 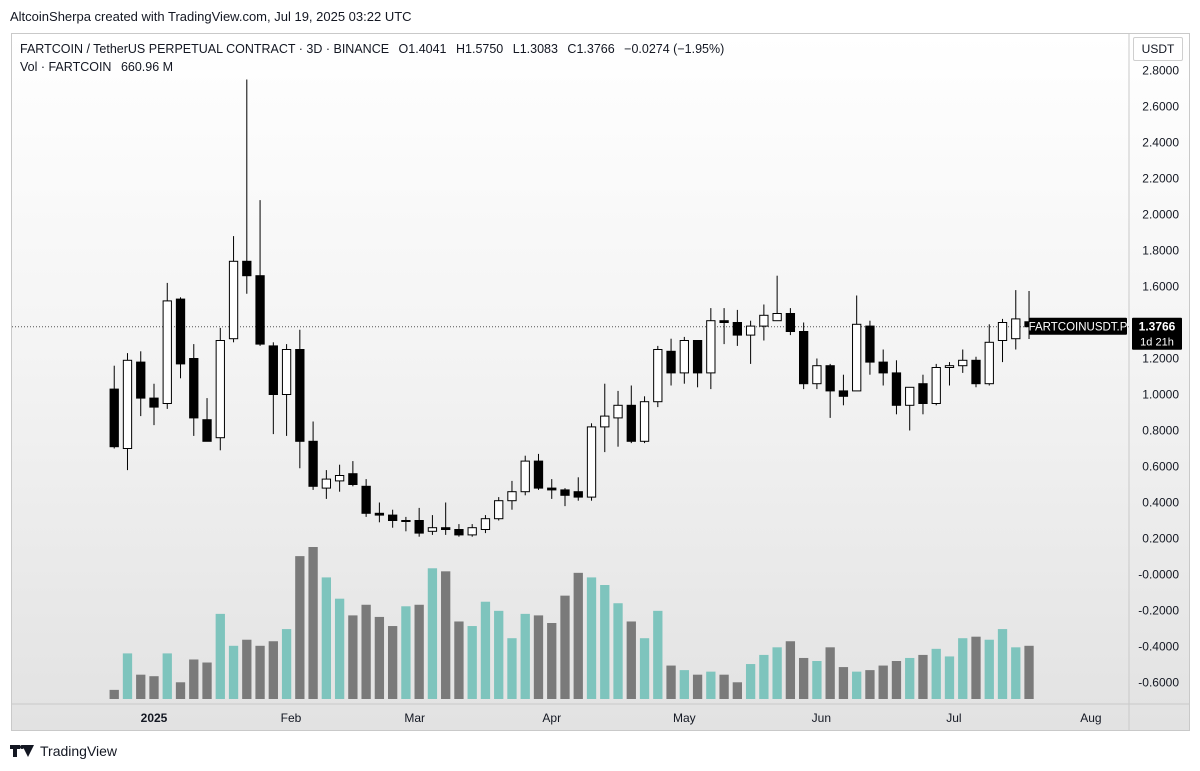 What do you see at coordinates (154, 718) in the screenshot?
I see `x-tick-label: 2025` at bounding box center [154, 718].